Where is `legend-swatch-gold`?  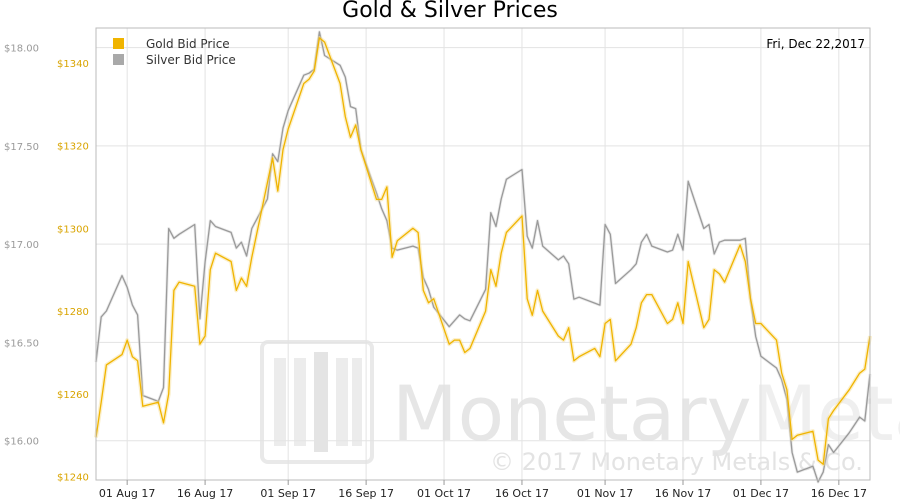
legend-swatch-gold is located at coordinates (118, 43).